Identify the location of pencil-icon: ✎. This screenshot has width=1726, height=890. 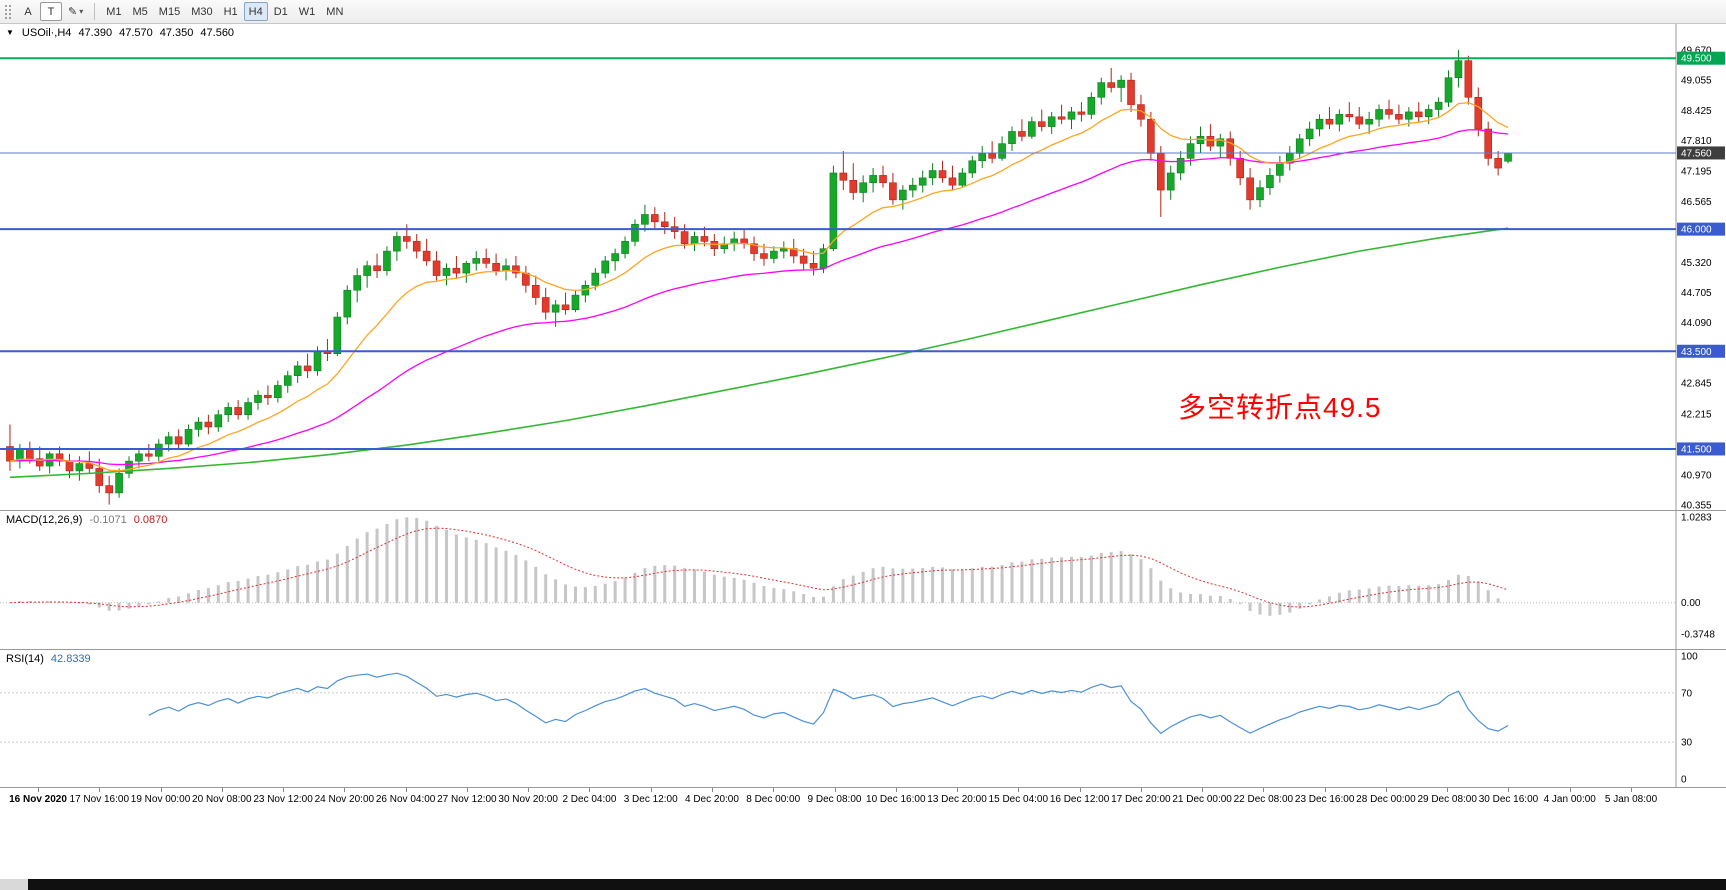
(73, 12).